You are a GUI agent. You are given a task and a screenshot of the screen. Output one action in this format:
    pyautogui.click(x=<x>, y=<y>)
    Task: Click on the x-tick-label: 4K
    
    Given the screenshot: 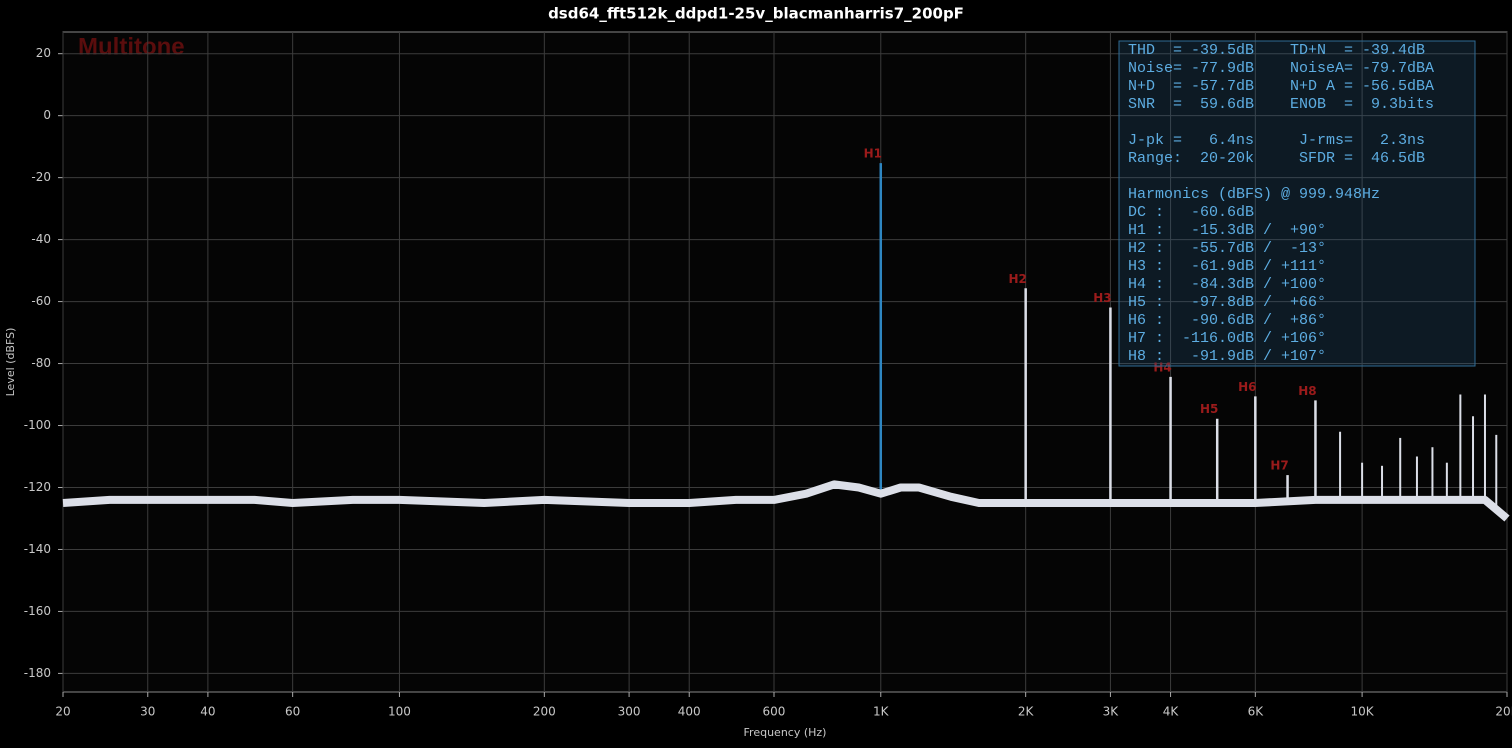 What is the action you would take?
    pyautogui.click(x=1171, y=712)
    